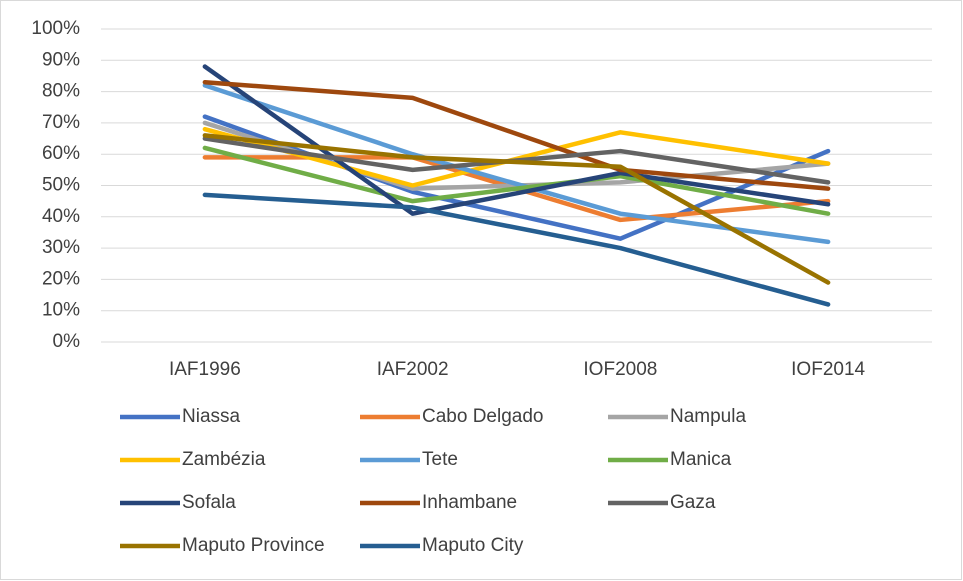 The width and height of the screenshot is (963, 581). Describe the element at coordinates (61, 153) in the screenshot. I see `y-tick-label: 60%` at that location.